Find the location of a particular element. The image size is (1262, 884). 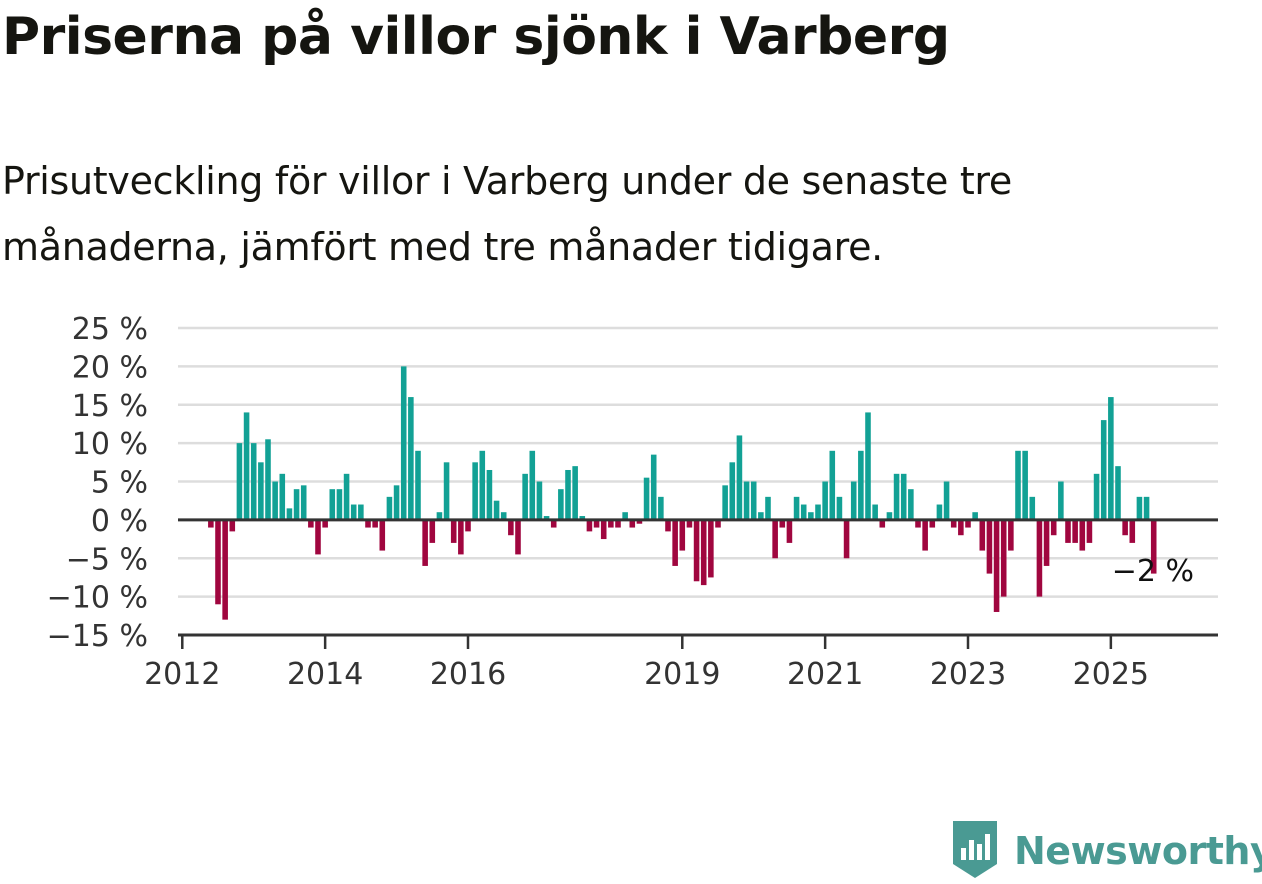

x-tick-label: 2019 is located at coordinates (682, 674).